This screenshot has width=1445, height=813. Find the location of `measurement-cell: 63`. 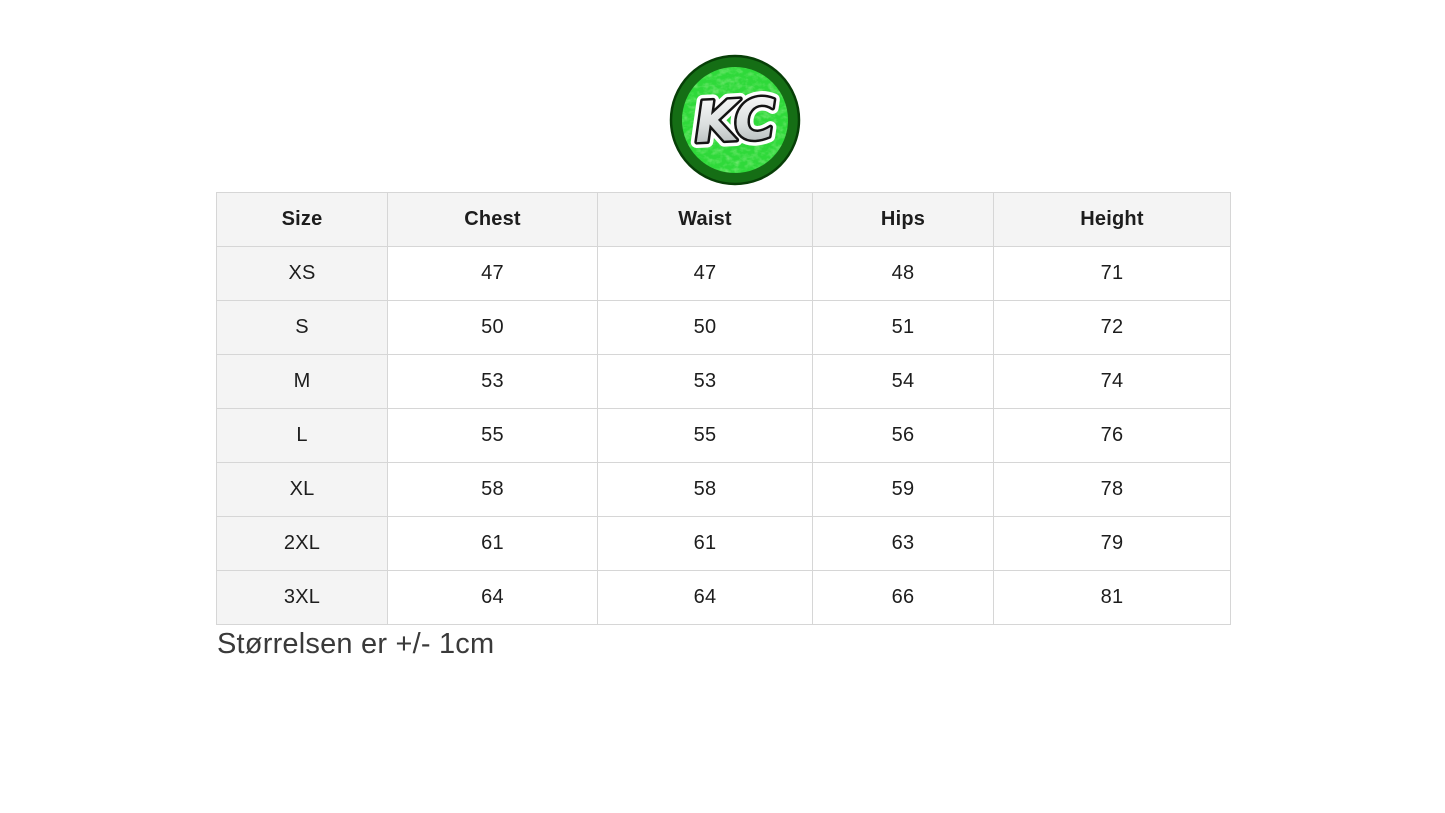

measurement-cell: 63 is located at coordinates (903, 543).